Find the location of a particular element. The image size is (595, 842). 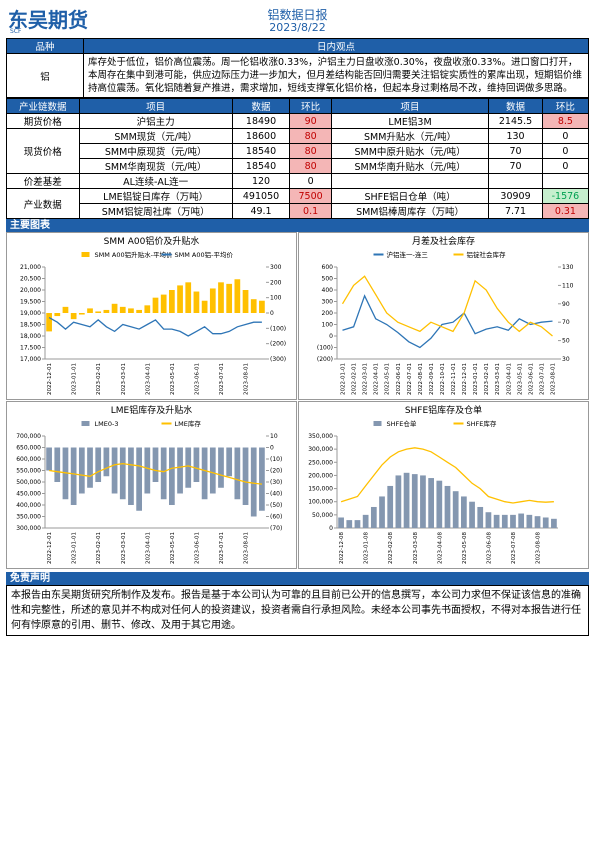

legend-label: SMM A00铝升贴水-平均价 is located at coordinates (134, 254).